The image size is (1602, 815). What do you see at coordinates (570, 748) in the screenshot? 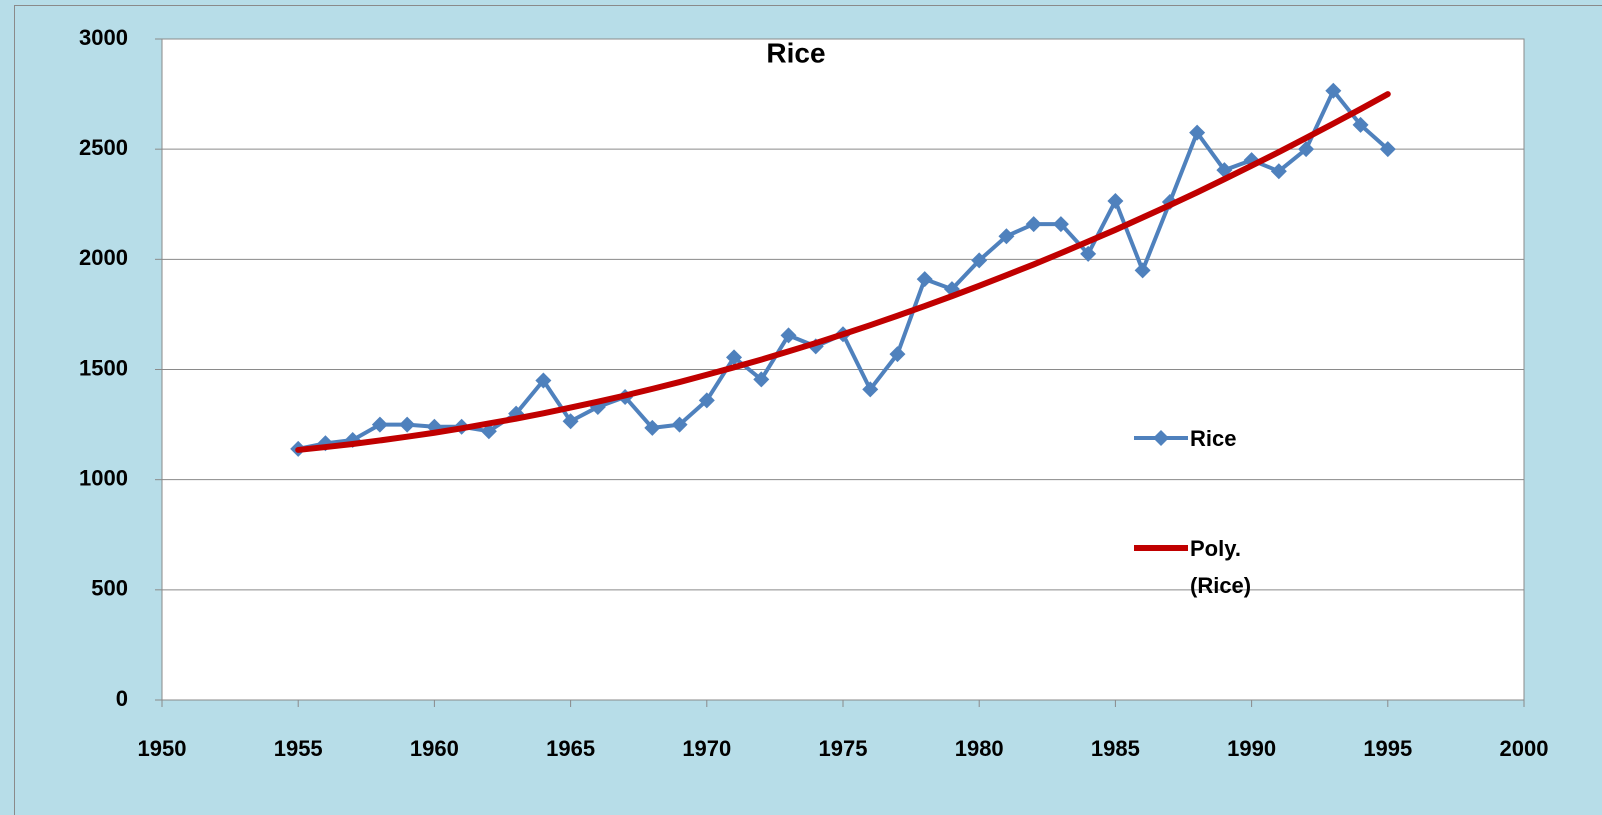
I see `x-tick-label: 1965` at bounding box center [570, 748].